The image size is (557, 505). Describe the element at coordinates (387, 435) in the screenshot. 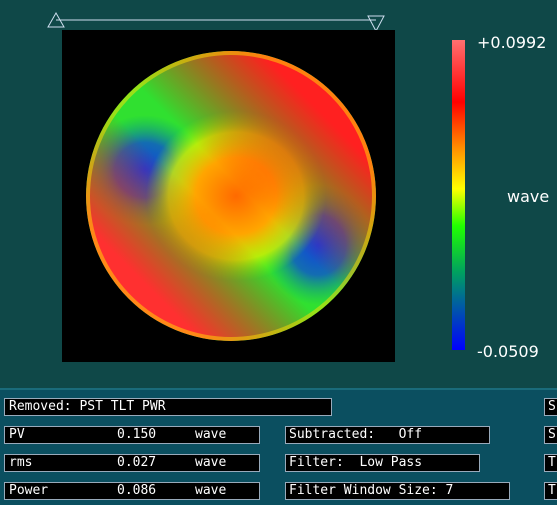

I see `setting-field: Subtracted: Off` at that location.